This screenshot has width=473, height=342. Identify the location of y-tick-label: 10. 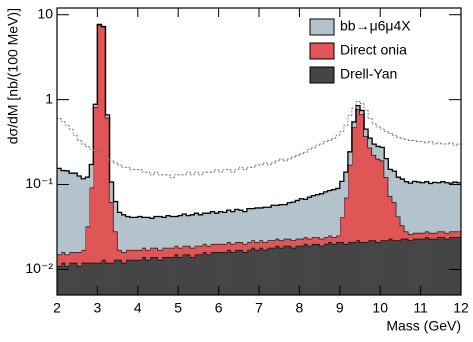
(45, 13).